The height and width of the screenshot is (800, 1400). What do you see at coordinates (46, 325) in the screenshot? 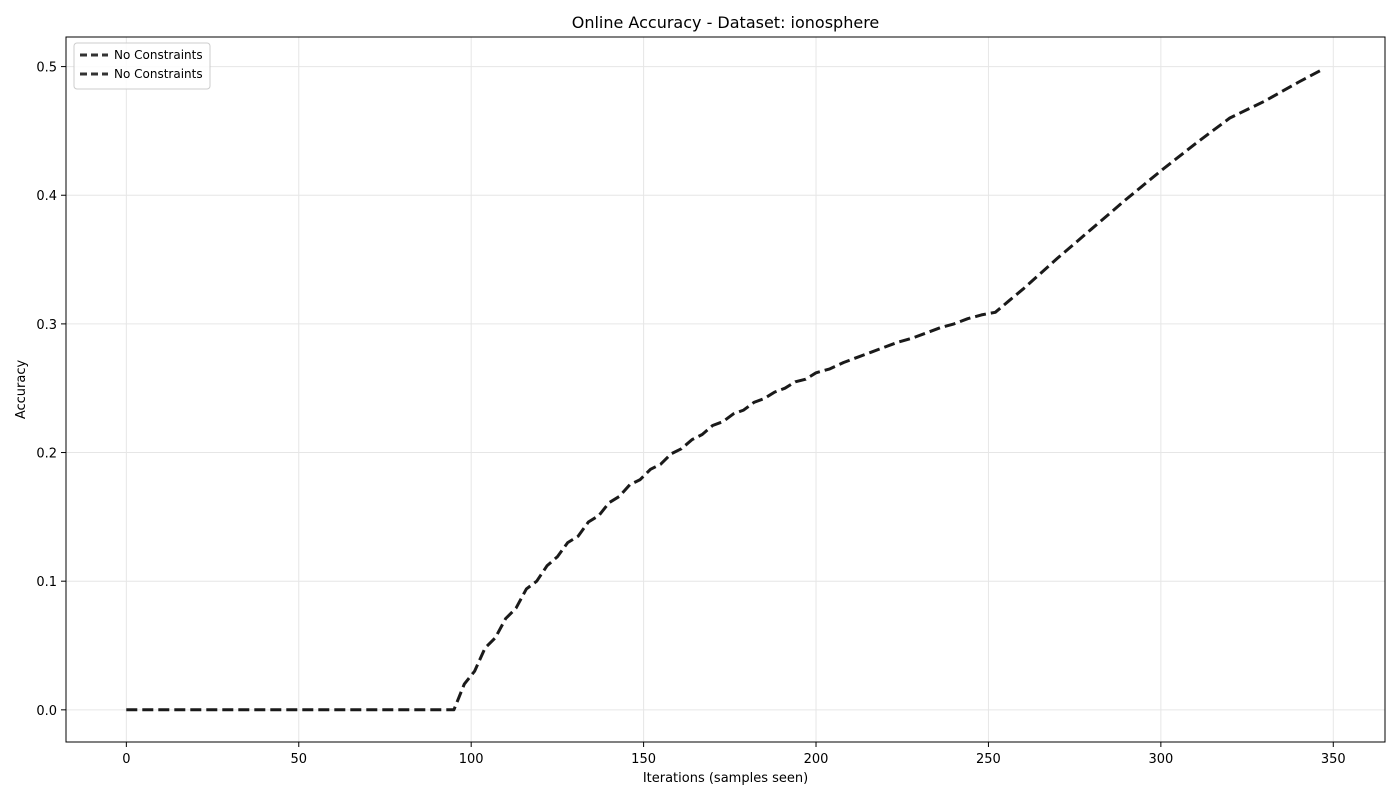
I see `y-tick-label: 0.3` at bounding box center [46, 325].